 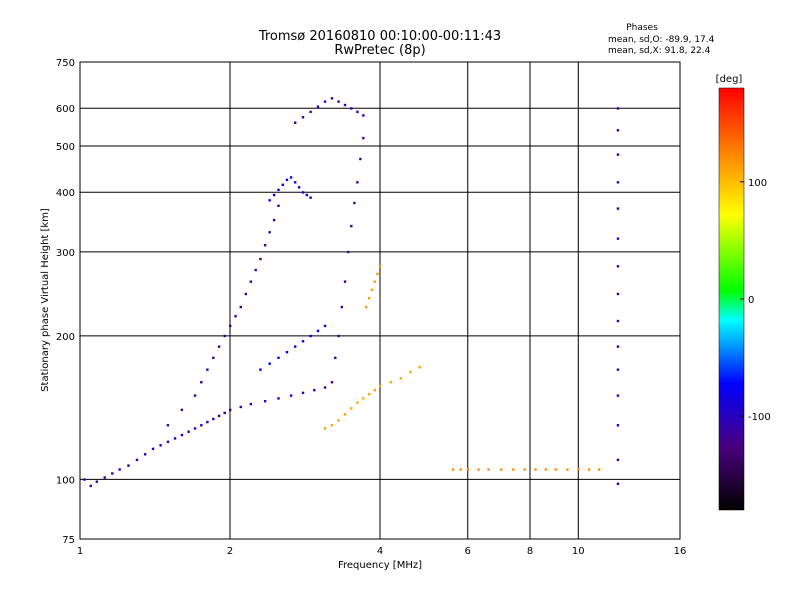 What do you see at coordinates (729, 79) in the screenshot?
I see `colorbar-label: [deg]` at bounding box center [729, 79].